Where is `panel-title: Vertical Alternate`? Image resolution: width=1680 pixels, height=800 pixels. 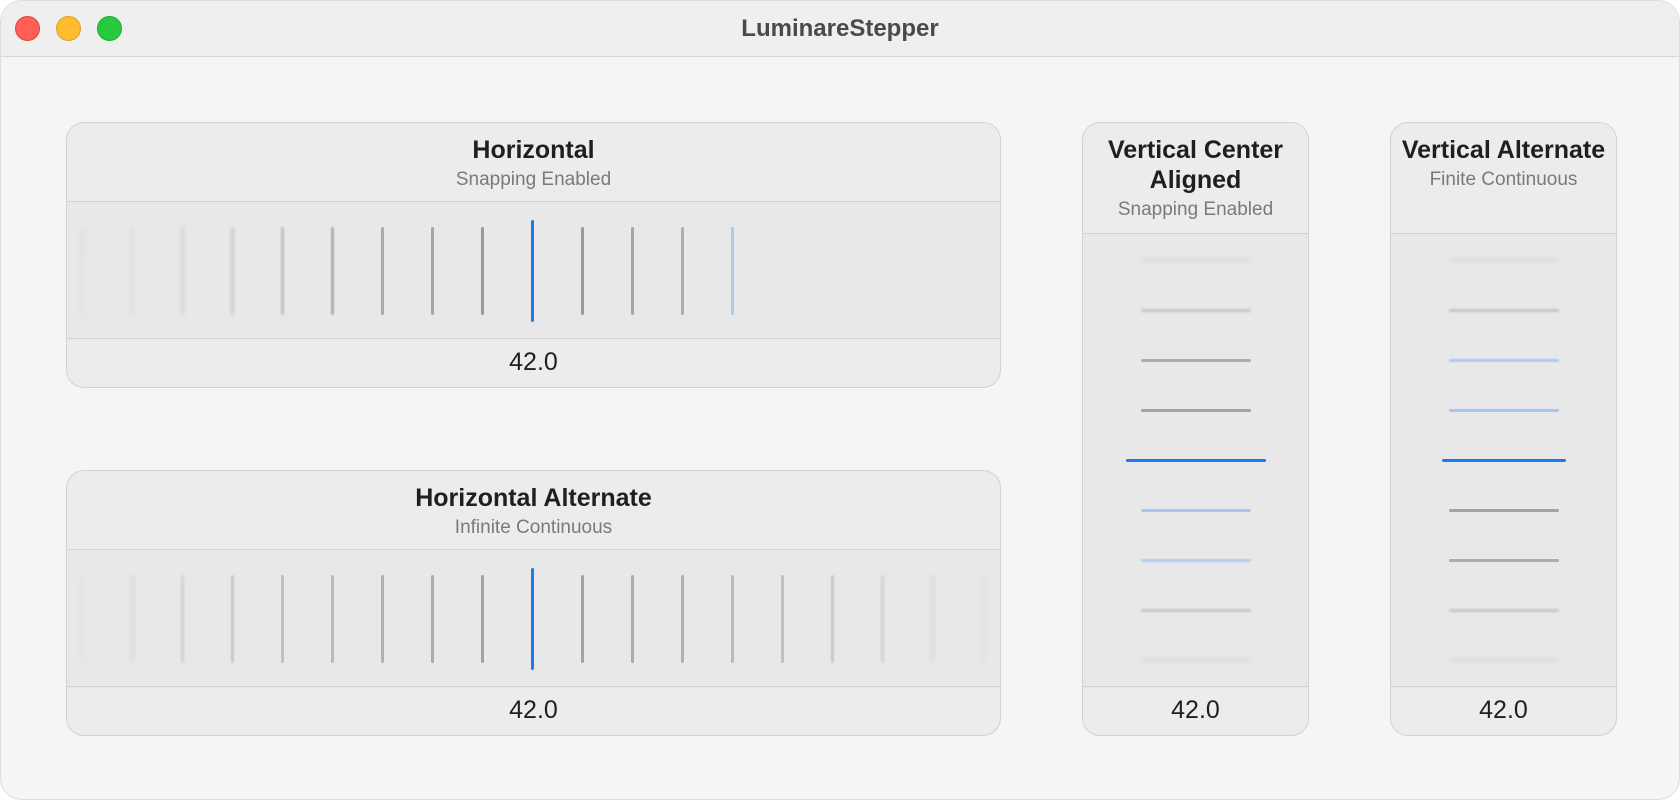
panel-title: Vertical Alternate is located at coordinates (1503, 150).